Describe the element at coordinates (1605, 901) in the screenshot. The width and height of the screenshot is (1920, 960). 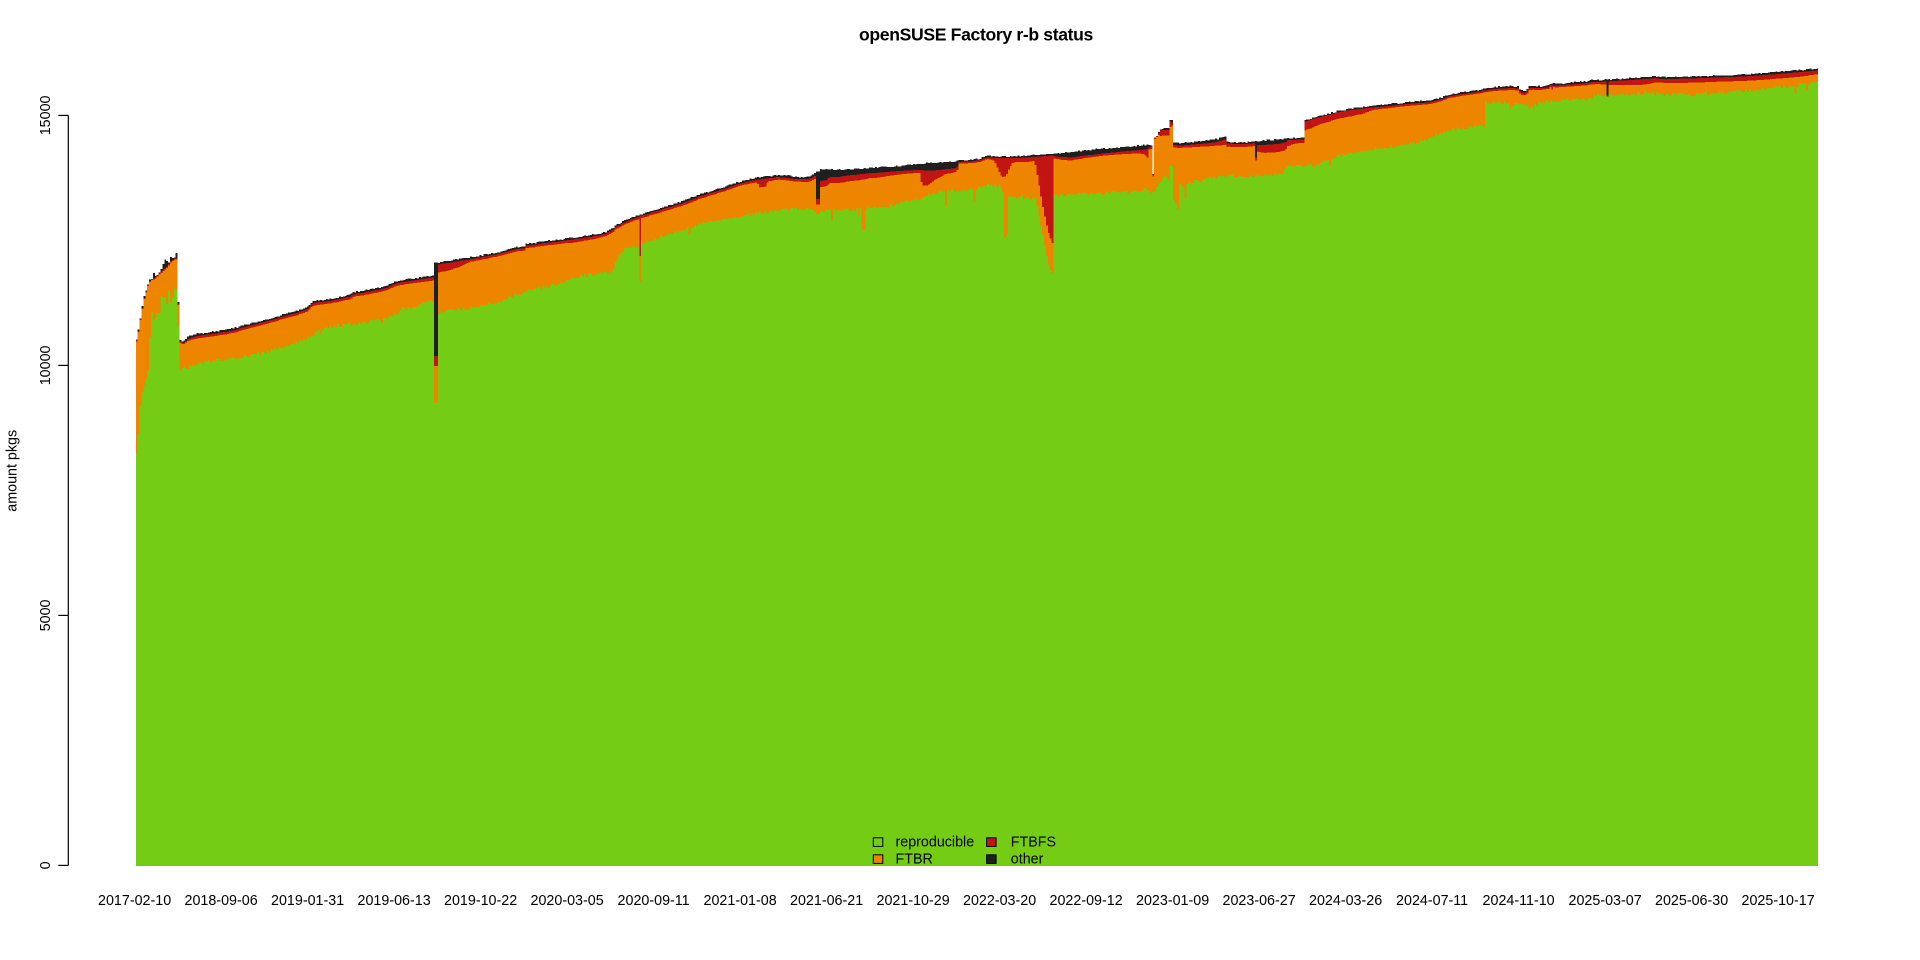
I see `svg-text: 2025-03-07` at that location.